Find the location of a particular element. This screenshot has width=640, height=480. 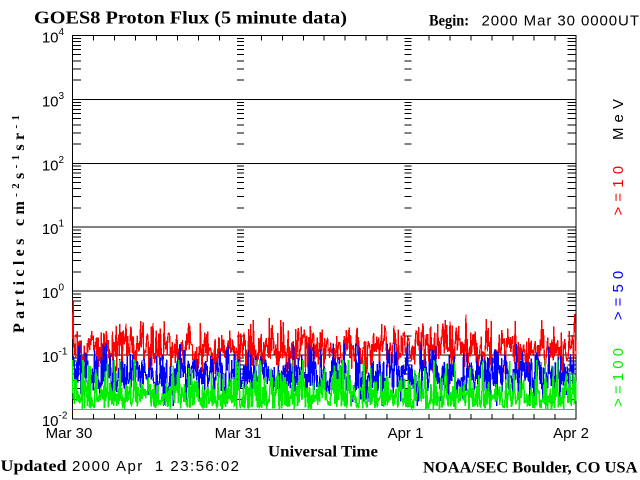

svg-text: MeV is located at coordinates (618, 119).